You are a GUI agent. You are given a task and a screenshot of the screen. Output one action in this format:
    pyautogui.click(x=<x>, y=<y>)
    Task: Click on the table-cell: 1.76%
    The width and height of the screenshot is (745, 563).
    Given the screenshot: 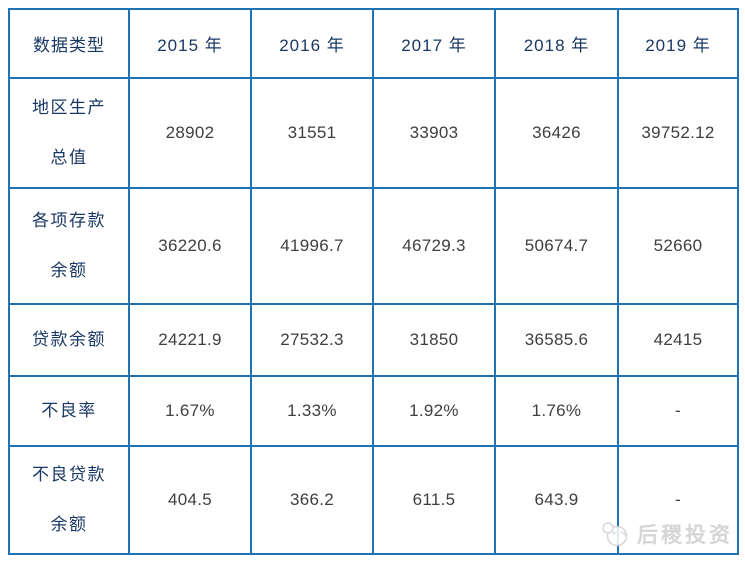 What is the action you would take?
    pyautogui.click(x=556, y=411)
    